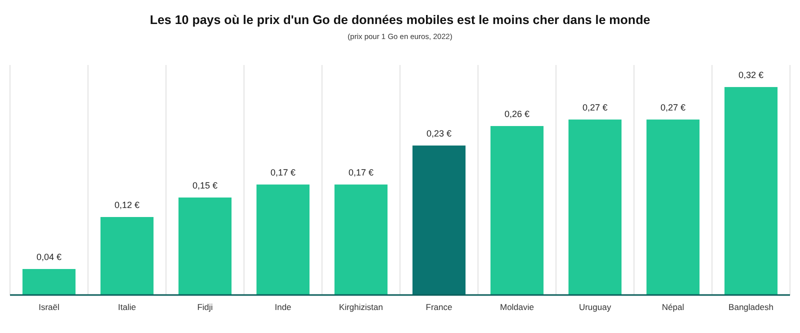 The width and height of the screenshot is (800, 333). I want to click on data-label: 0,12 €, so click(127, 205).